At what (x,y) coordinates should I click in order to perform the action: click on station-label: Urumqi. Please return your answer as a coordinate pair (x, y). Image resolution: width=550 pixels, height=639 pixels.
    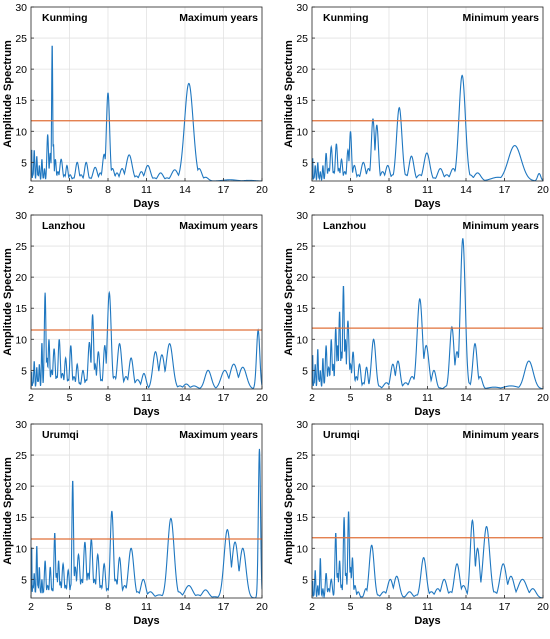
    Looking at the image, I should click on (341, 435).